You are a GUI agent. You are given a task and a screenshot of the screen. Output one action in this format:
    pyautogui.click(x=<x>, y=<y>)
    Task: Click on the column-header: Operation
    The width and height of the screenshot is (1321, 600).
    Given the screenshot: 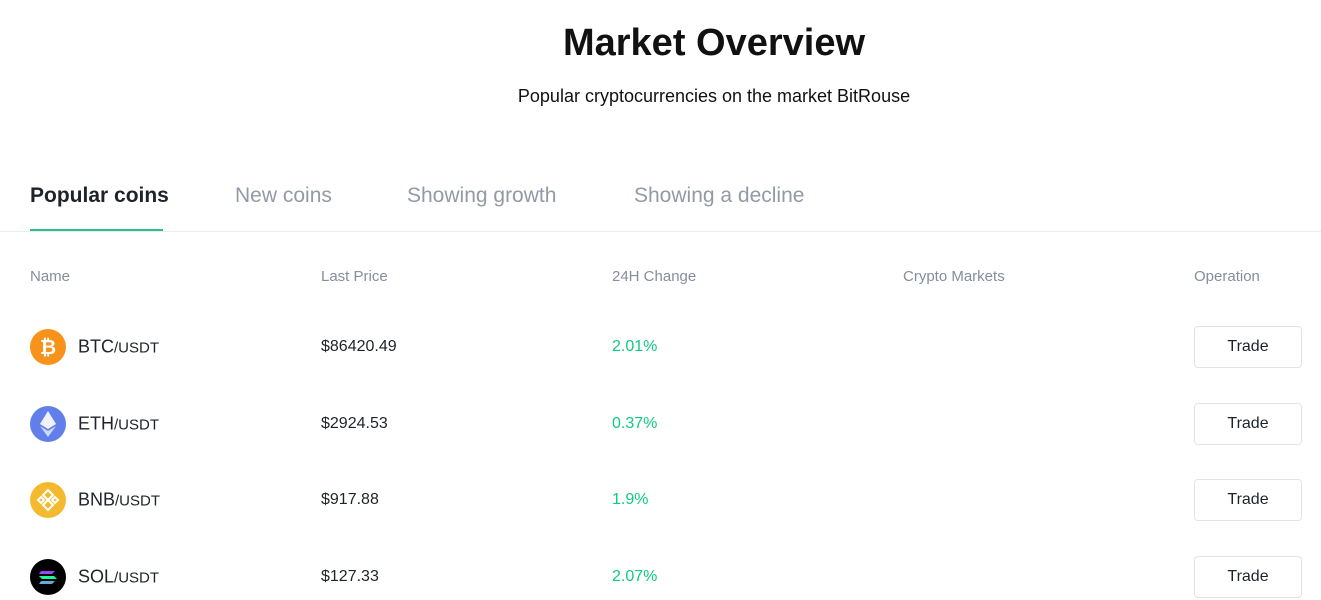 What is the action you would take?
    pyautogui.click(x=1227, y=276)
    